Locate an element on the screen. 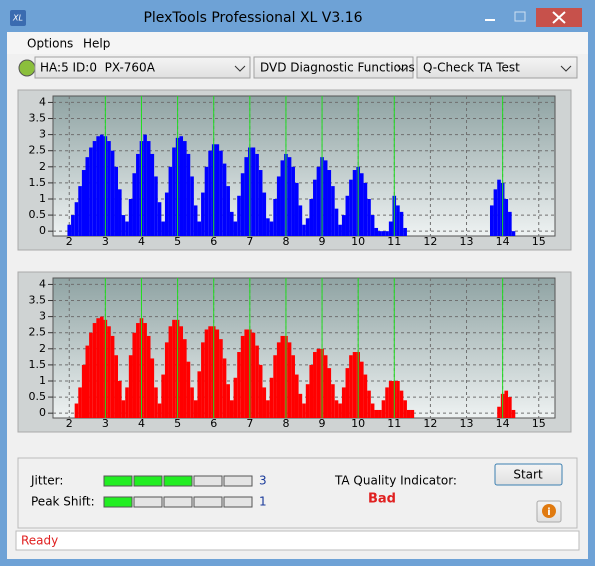 The width and height of the screenshot is (595, 570). function-select is located at coordinates (333, 67).